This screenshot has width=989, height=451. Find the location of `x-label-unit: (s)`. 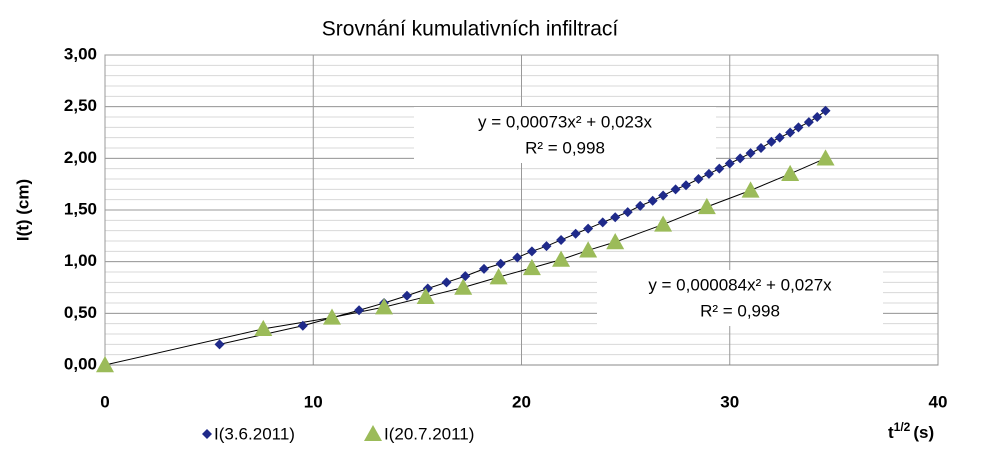

x-label-unit: (s) is located at coordinates (923, 432).